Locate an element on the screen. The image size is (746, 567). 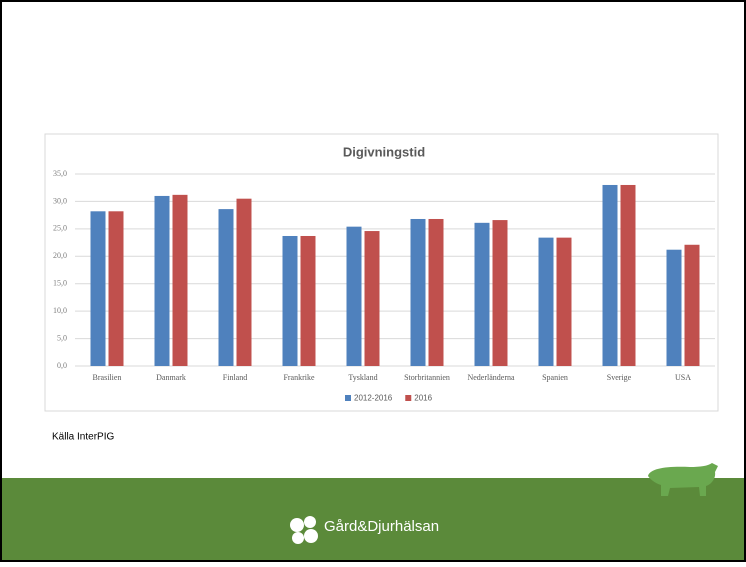
y-tick-label: 25,0 is located at coordinates (60, 228).